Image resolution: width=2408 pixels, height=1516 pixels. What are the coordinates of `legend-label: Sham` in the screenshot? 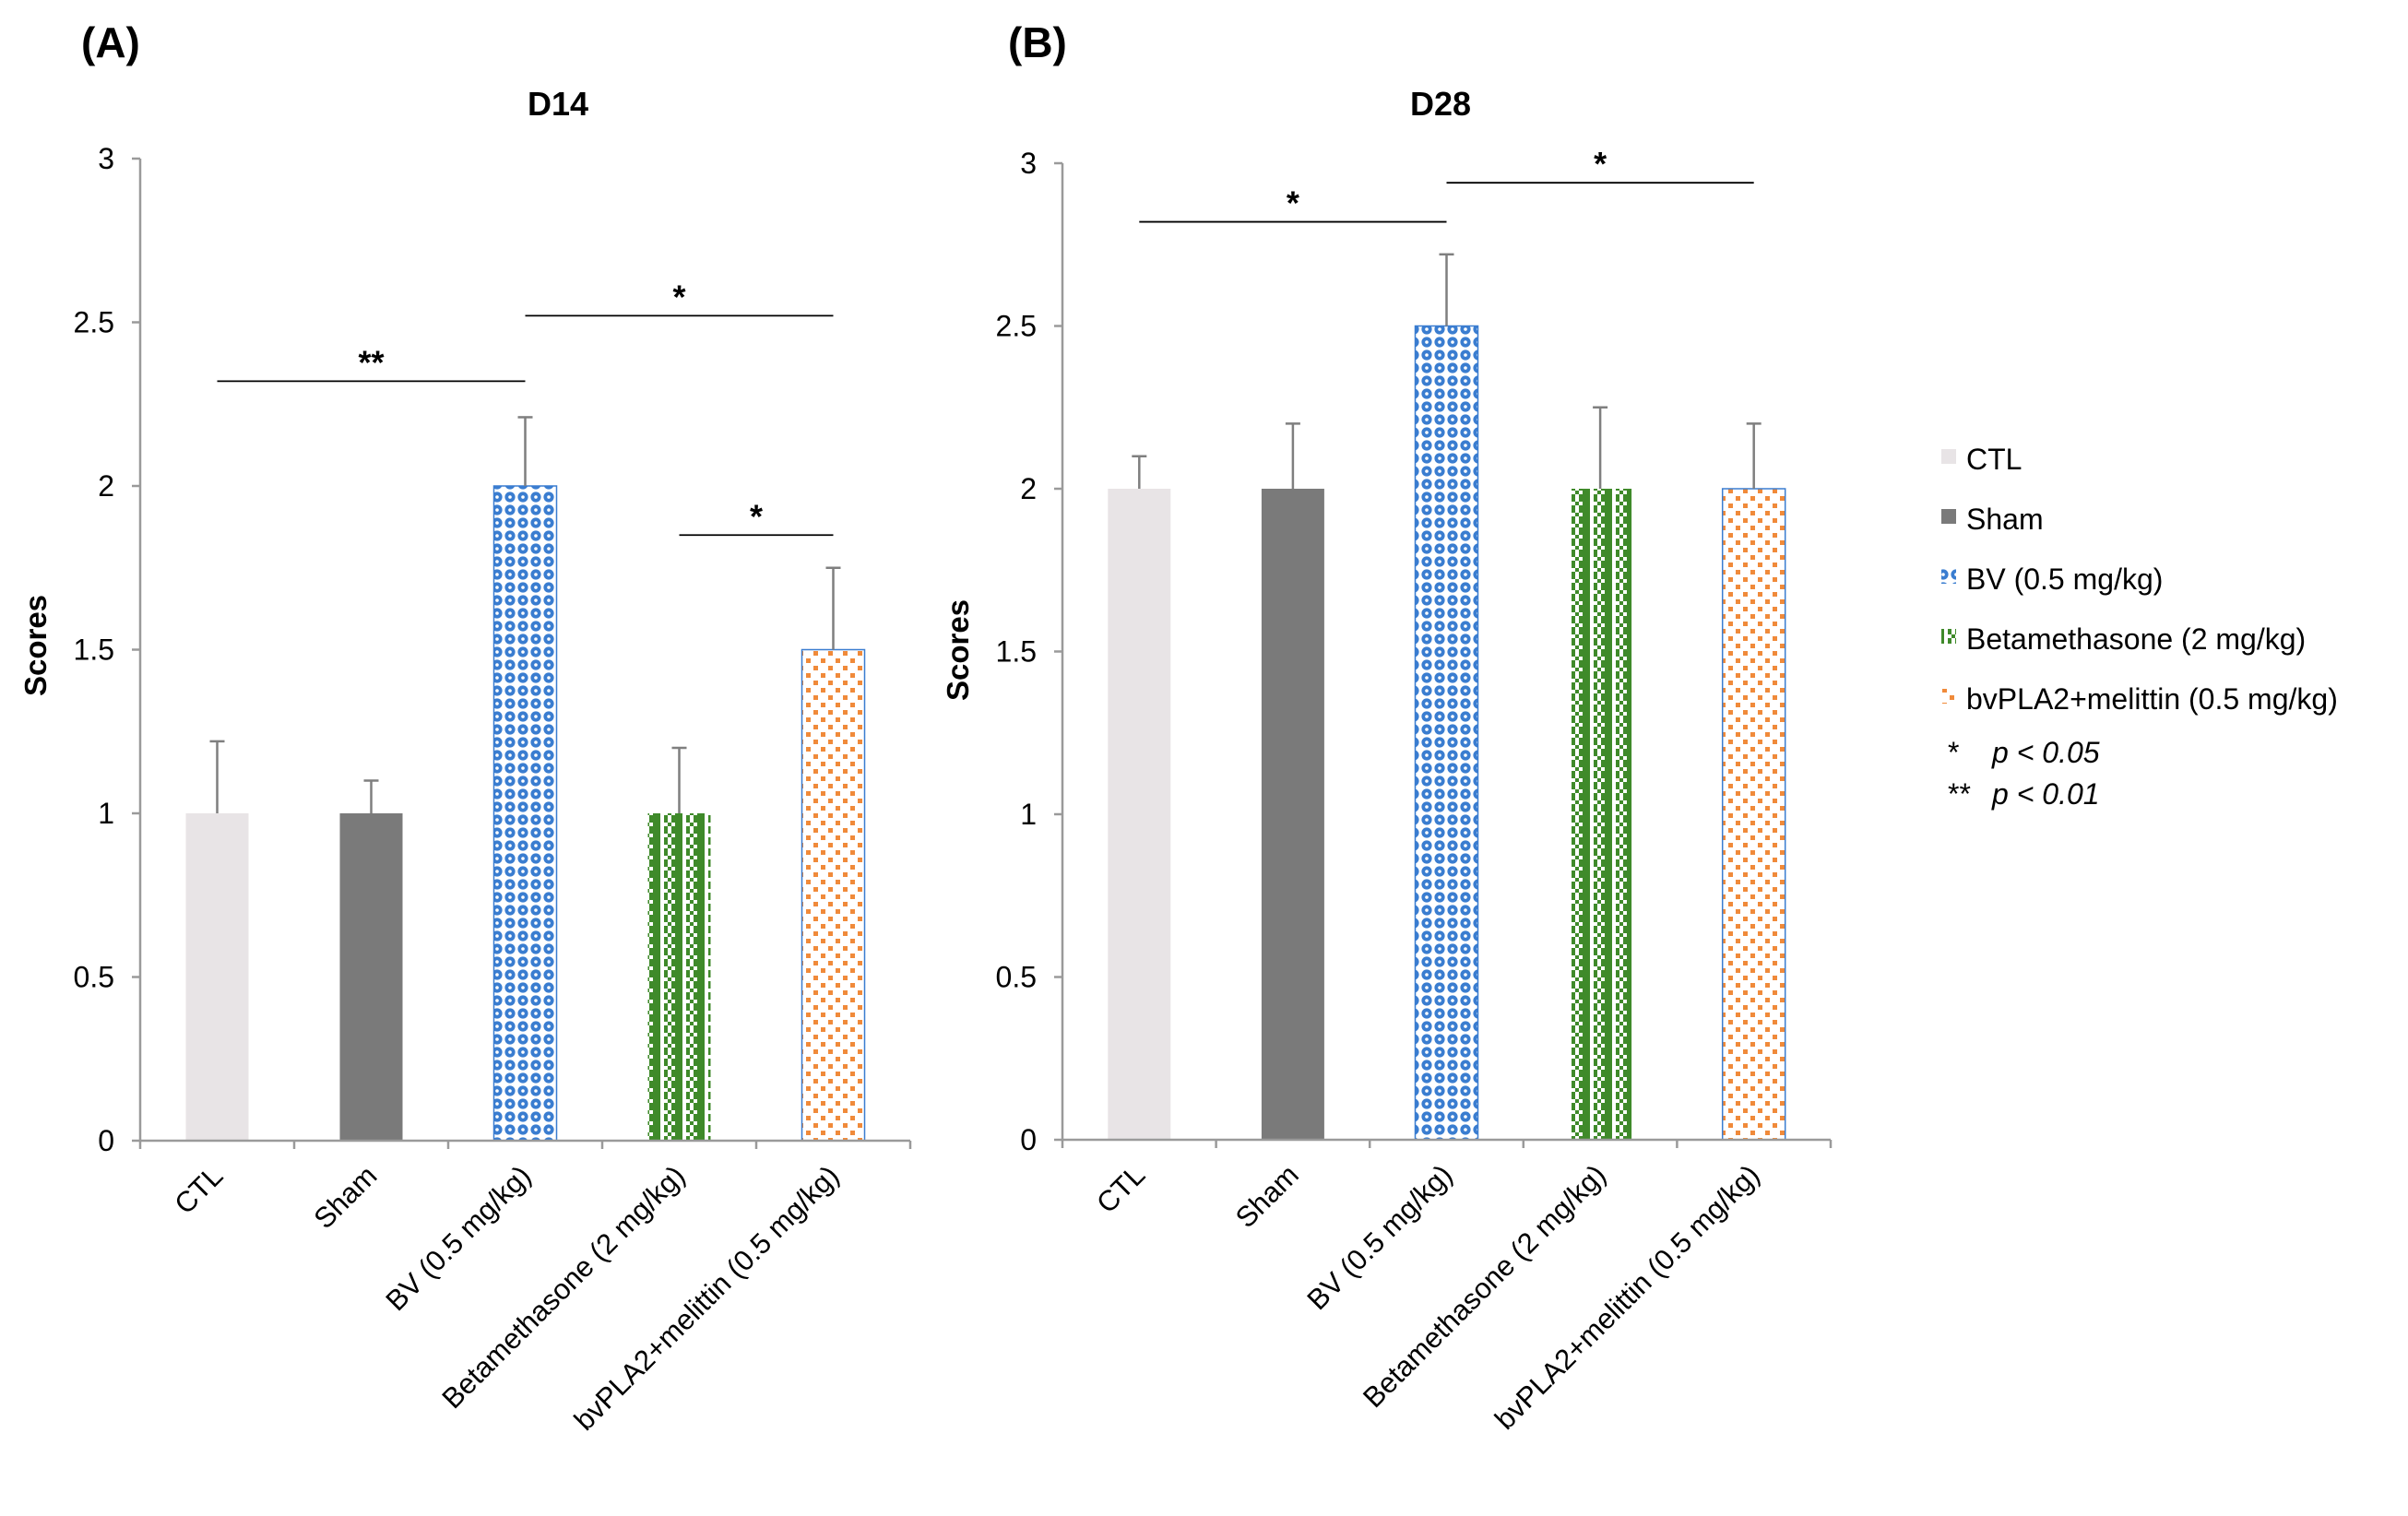 It's located at (2005, 519).